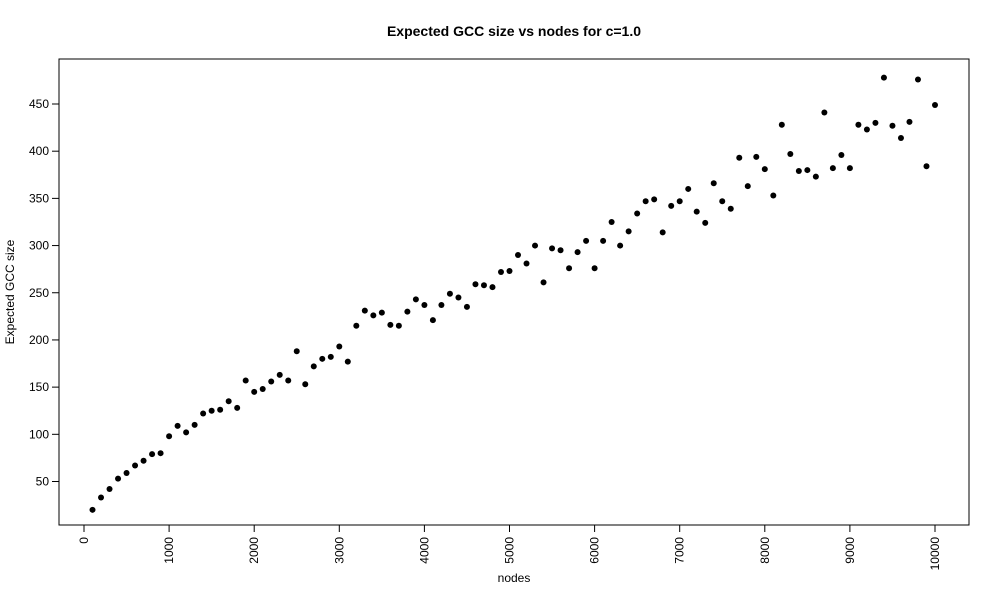 The image size is (1000, 600). I want to click on x-tick-label: 7000, so click(680, 550).